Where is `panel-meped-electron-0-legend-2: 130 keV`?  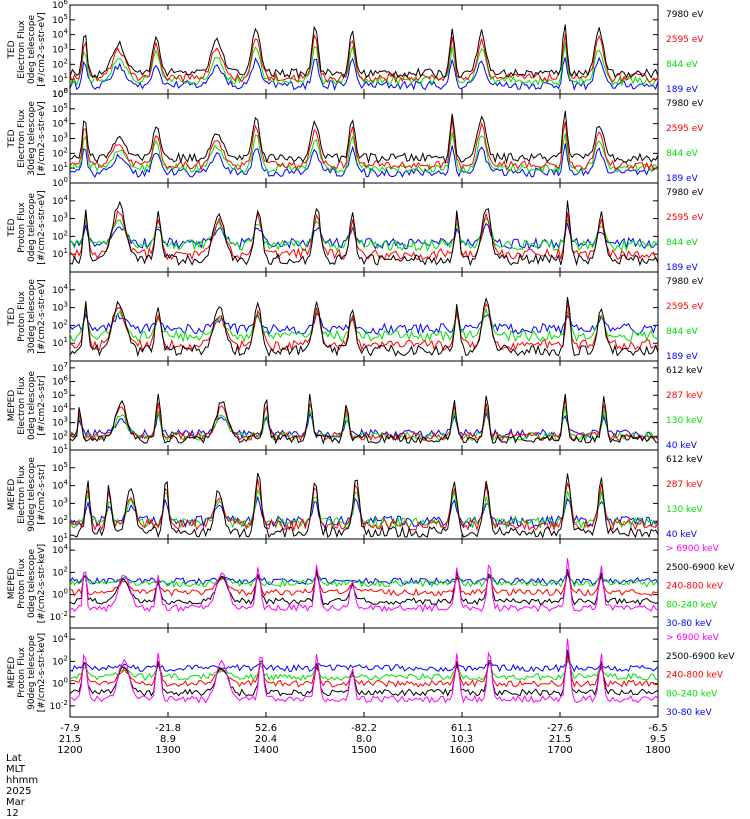 panel-meped-electron-0-legend-2: 130 keV is located at coordinates (684, 421).